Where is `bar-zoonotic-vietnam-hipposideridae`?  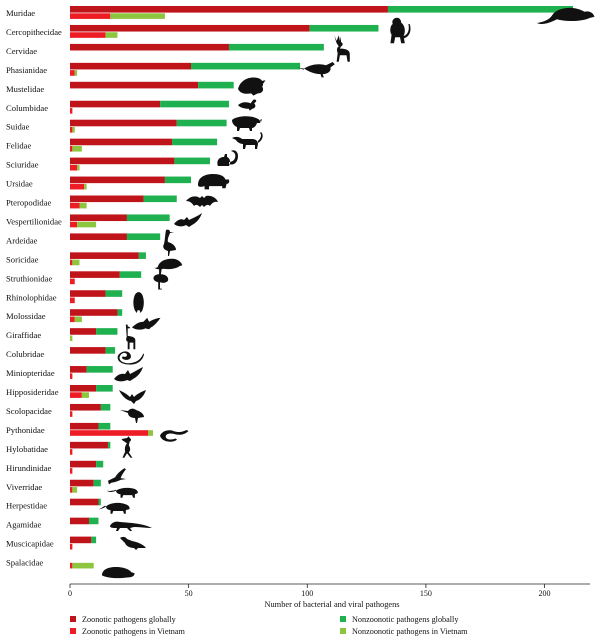
bar-zoonotic-vietnam-hipposideridae is located at coordinates (76, 395).